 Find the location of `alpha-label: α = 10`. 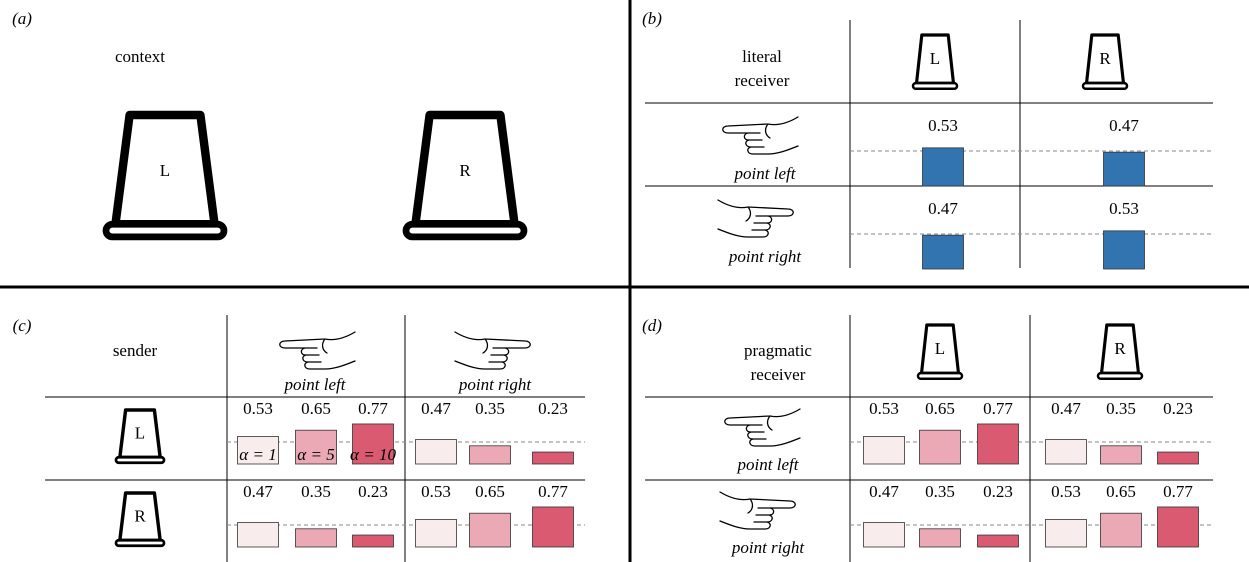

alpha-label: α = 10 is located at coordinates (373, 454).